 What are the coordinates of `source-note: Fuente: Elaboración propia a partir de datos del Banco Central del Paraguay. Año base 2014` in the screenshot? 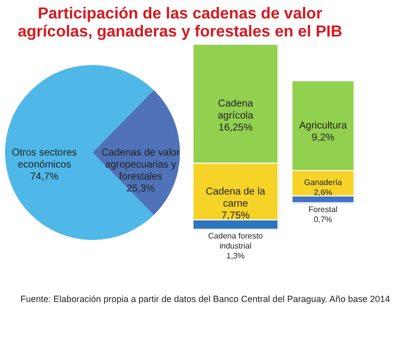 It's located at (205, 299).